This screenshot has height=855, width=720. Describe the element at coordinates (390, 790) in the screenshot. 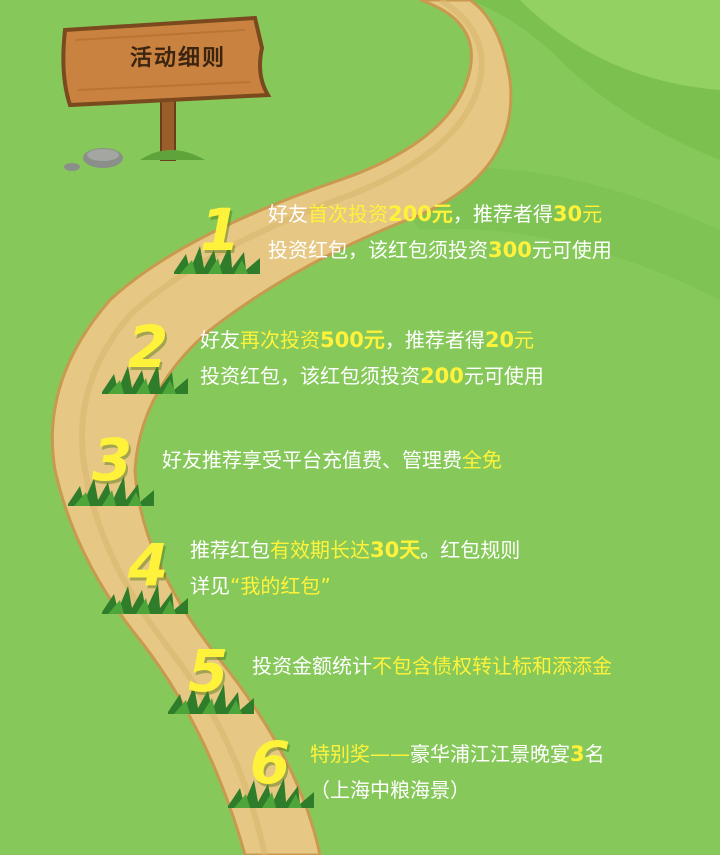

I see `plain-text: （上海中粮海景）` at that location.